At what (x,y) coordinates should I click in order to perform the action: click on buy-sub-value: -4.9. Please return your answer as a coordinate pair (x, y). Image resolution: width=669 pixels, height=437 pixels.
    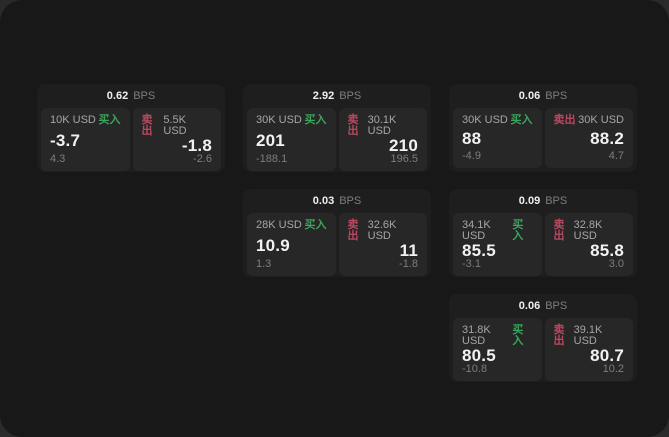
    Looking at the image, I should click on (471, 156).